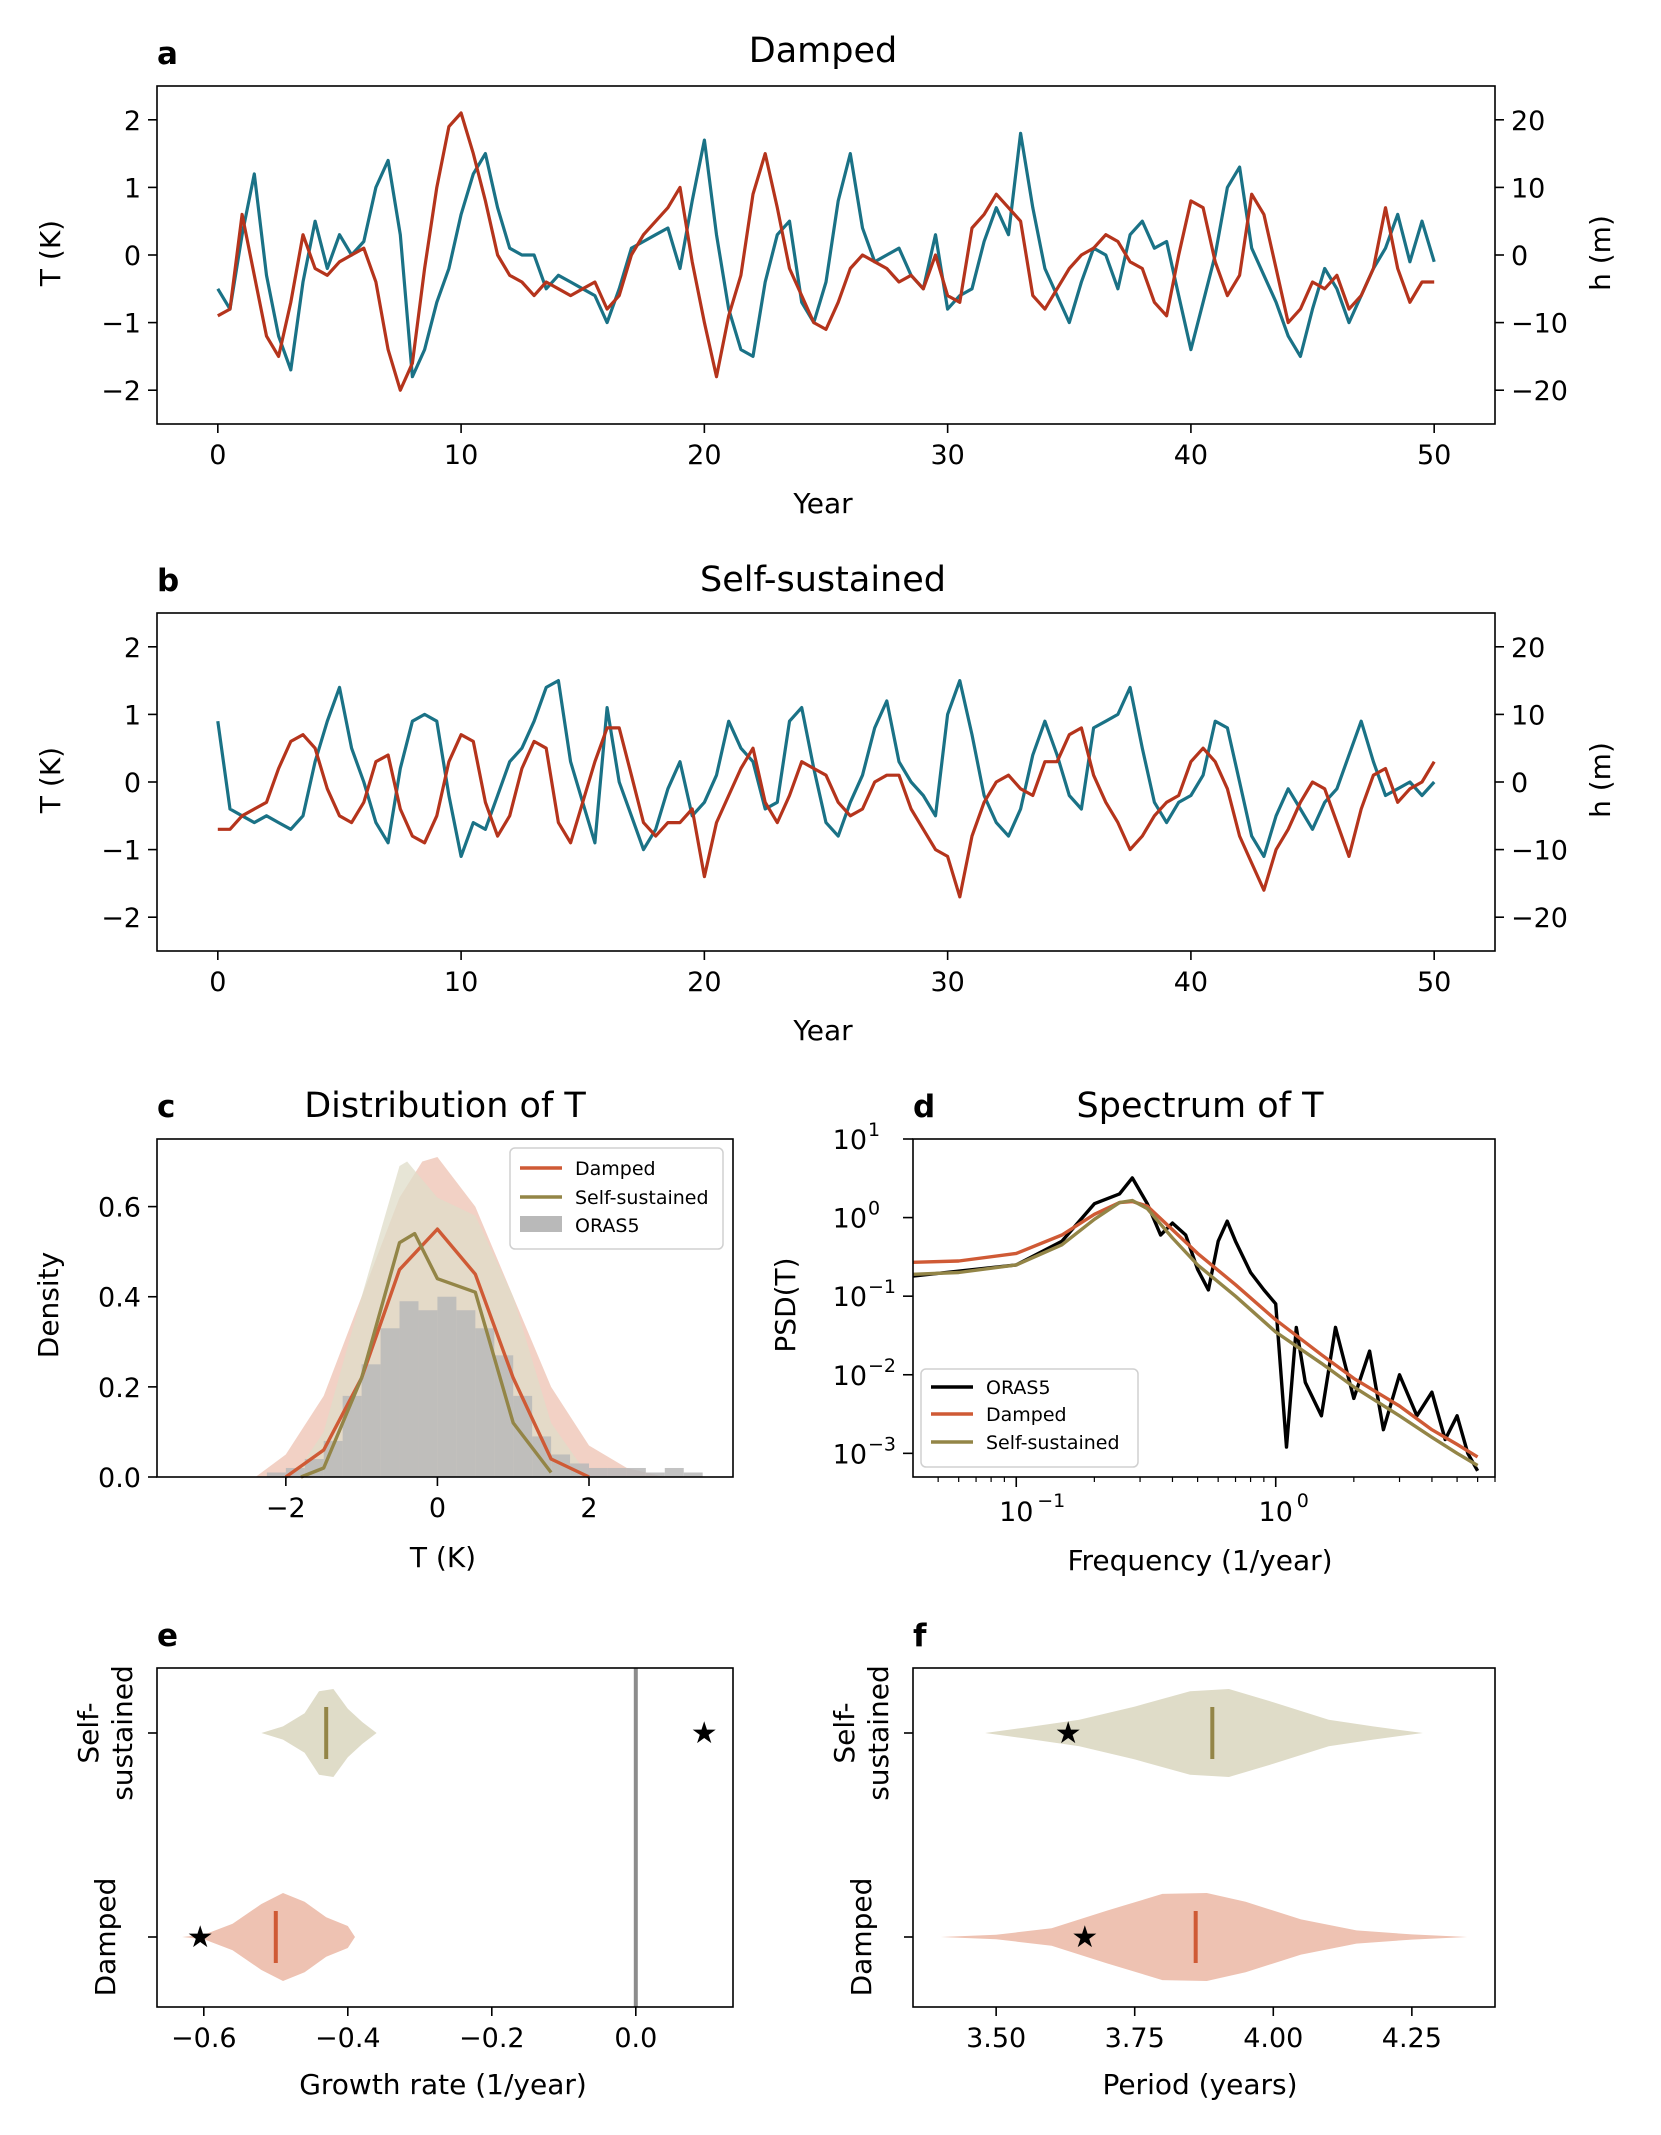  I want to click on x-tick-label: 2, so click(588, 1508).